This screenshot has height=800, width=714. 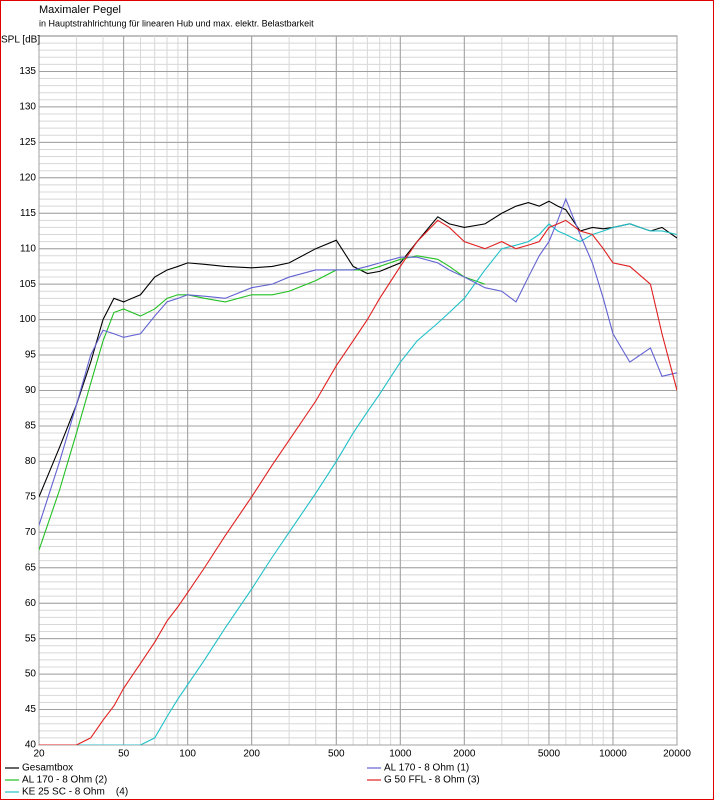 What do you see at coordinates (31, 496) in the screenshot?
I see `y-tick-label: 75` at bounding box center [31, 496].